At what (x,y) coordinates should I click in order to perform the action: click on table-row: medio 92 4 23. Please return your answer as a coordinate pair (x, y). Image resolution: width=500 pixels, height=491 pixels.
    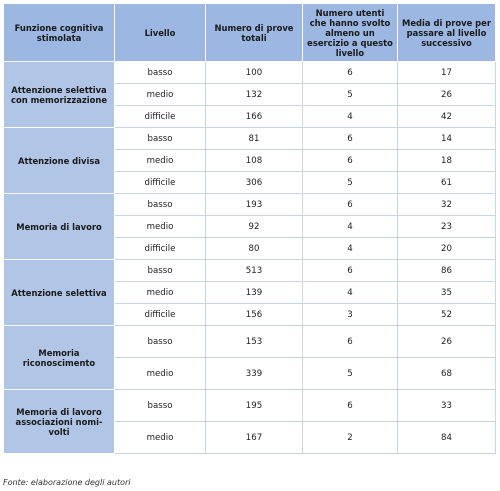
    Looking at the image, I should click on (250, 226).